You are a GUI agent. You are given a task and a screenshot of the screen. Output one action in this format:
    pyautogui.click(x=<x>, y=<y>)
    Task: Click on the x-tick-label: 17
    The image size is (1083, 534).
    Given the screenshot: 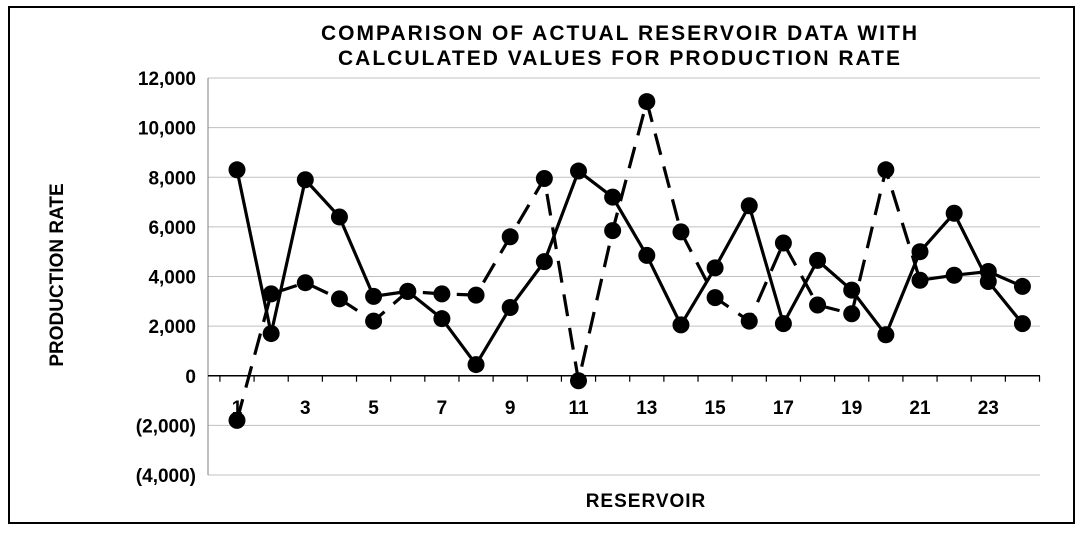 What is the action you would take?
    pyautogui.click(x=783, y=408)
    